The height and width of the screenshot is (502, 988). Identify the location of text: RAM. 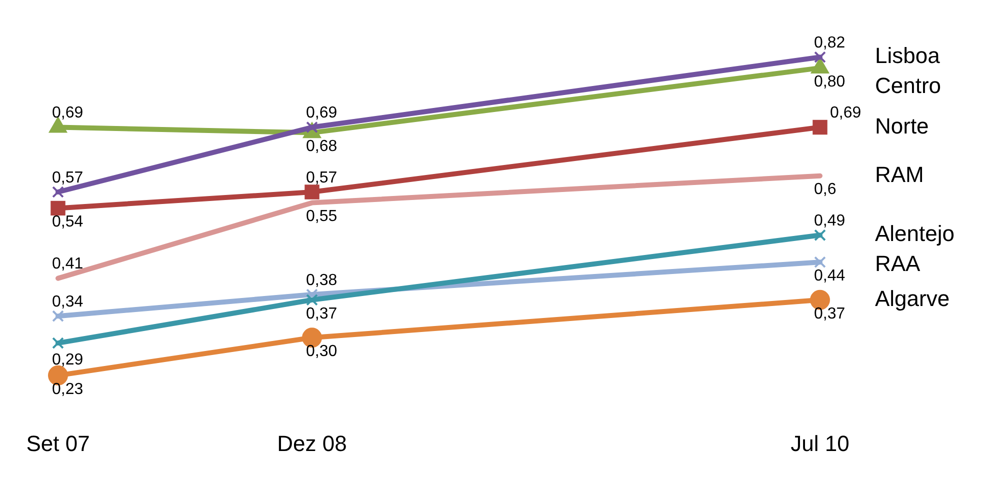
(899, 174).